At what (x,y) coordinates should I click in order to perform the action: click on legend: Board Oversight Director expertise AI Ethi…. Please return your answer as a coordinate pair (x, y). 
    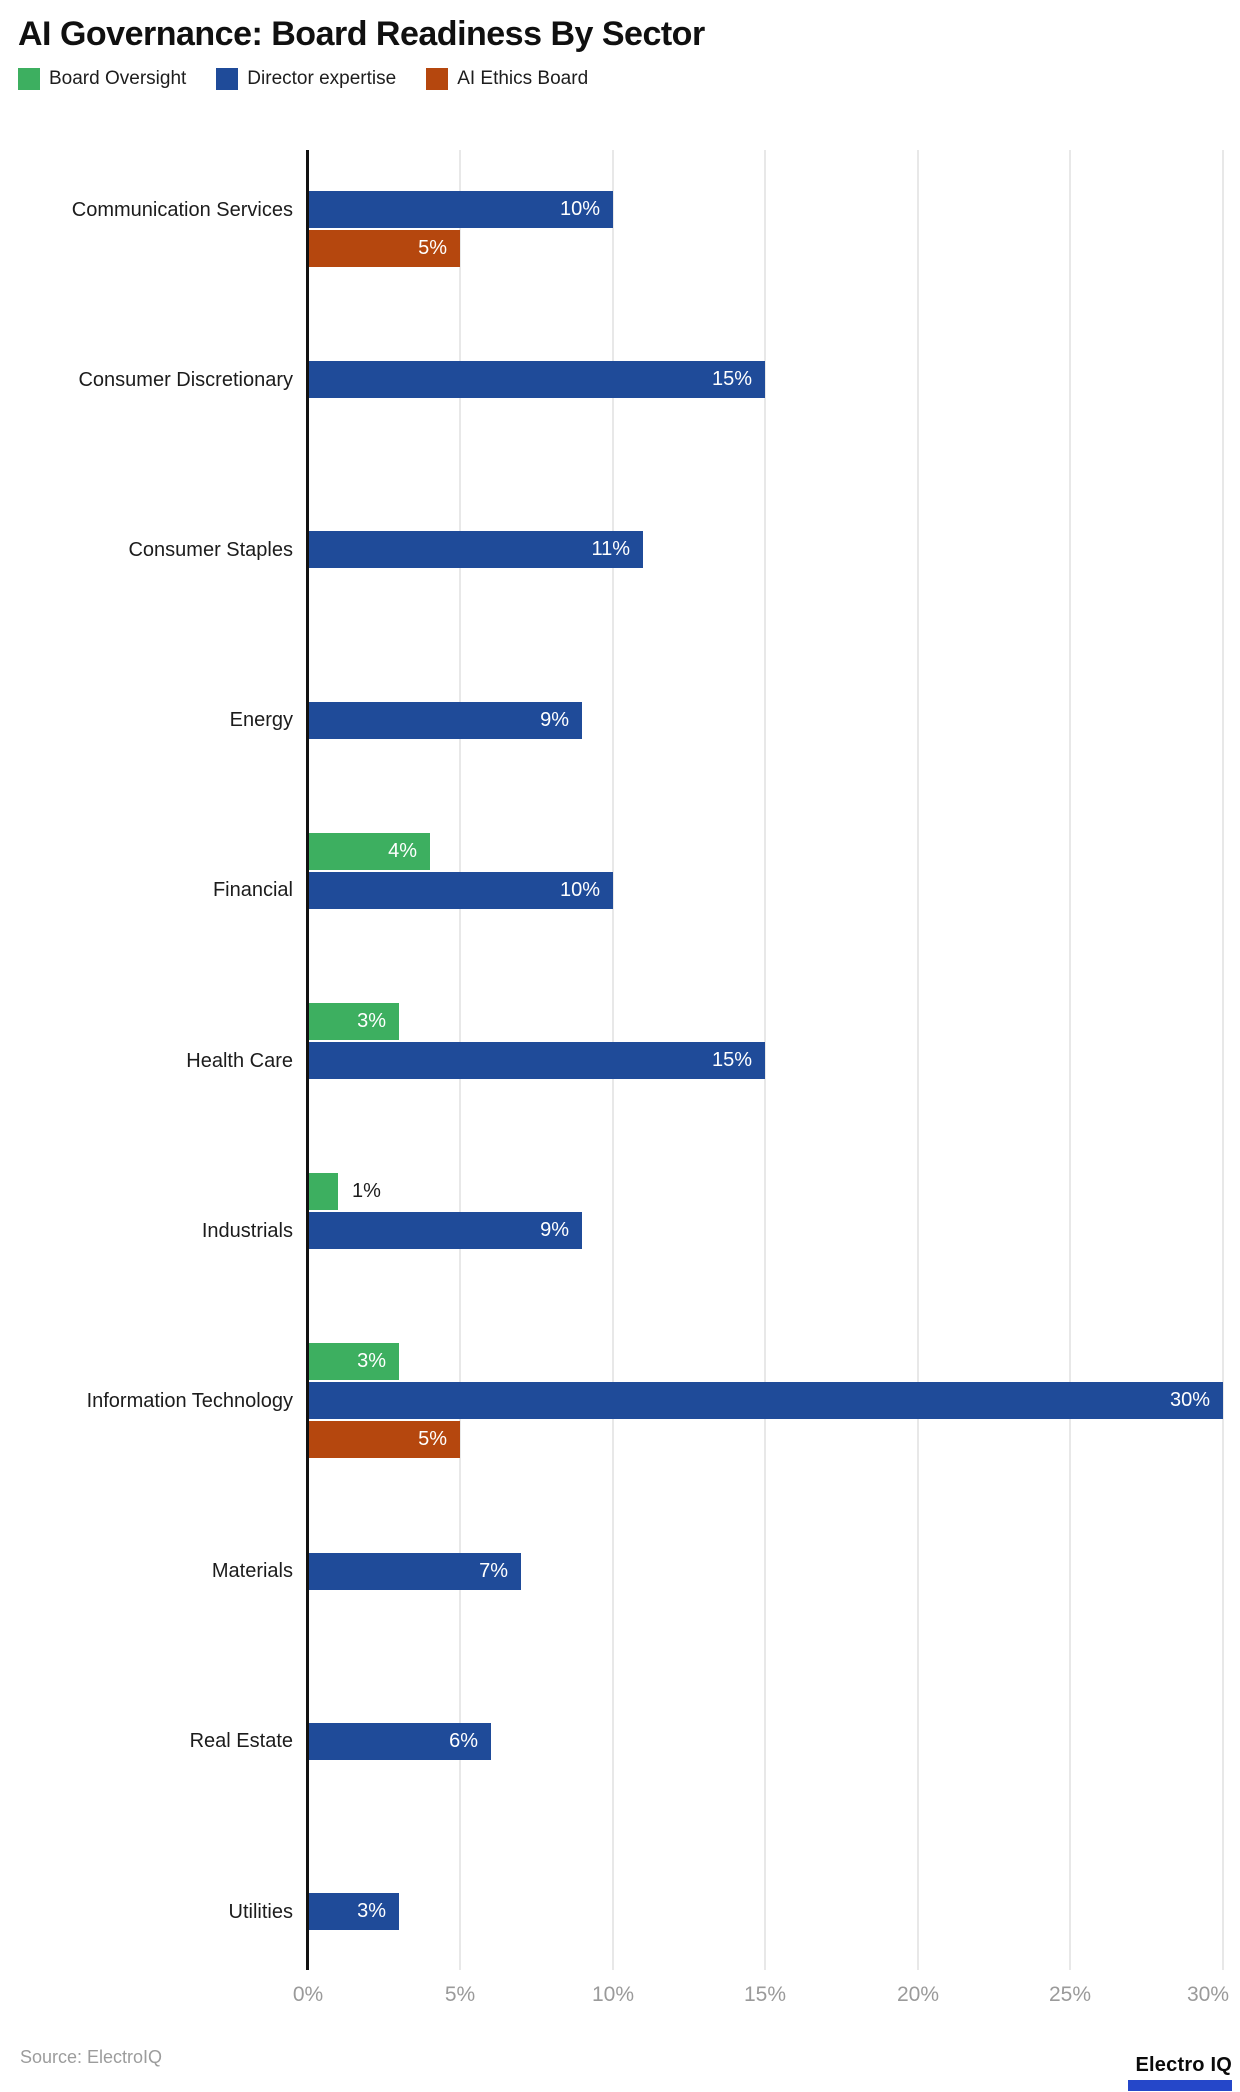
    Looking at the image, I should click on (303, 79).